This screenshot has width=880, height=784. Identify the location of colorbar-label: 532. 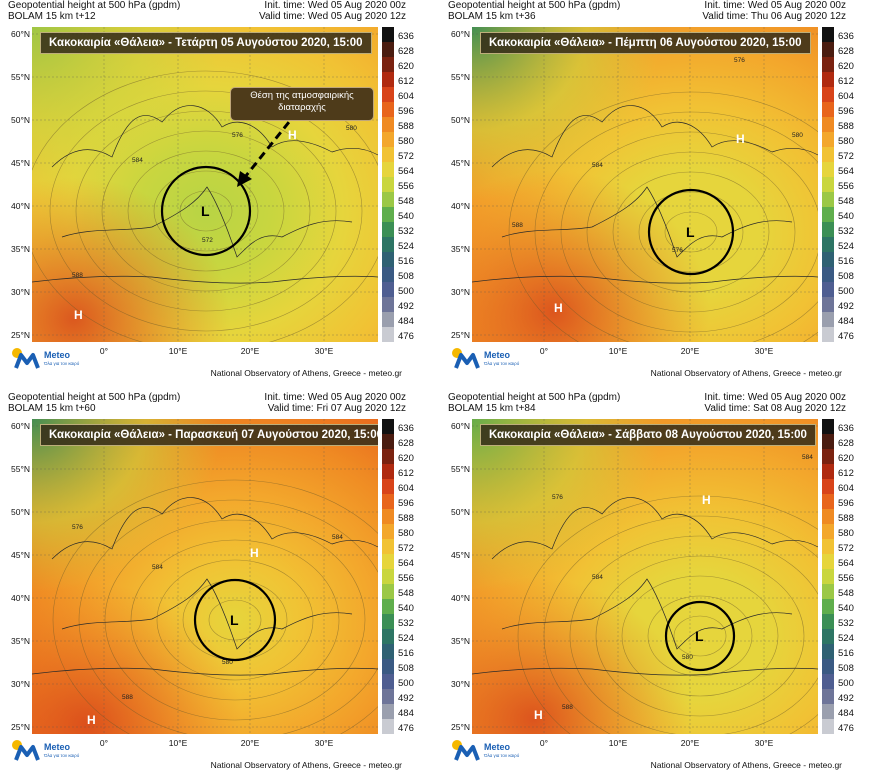
(406, 231).